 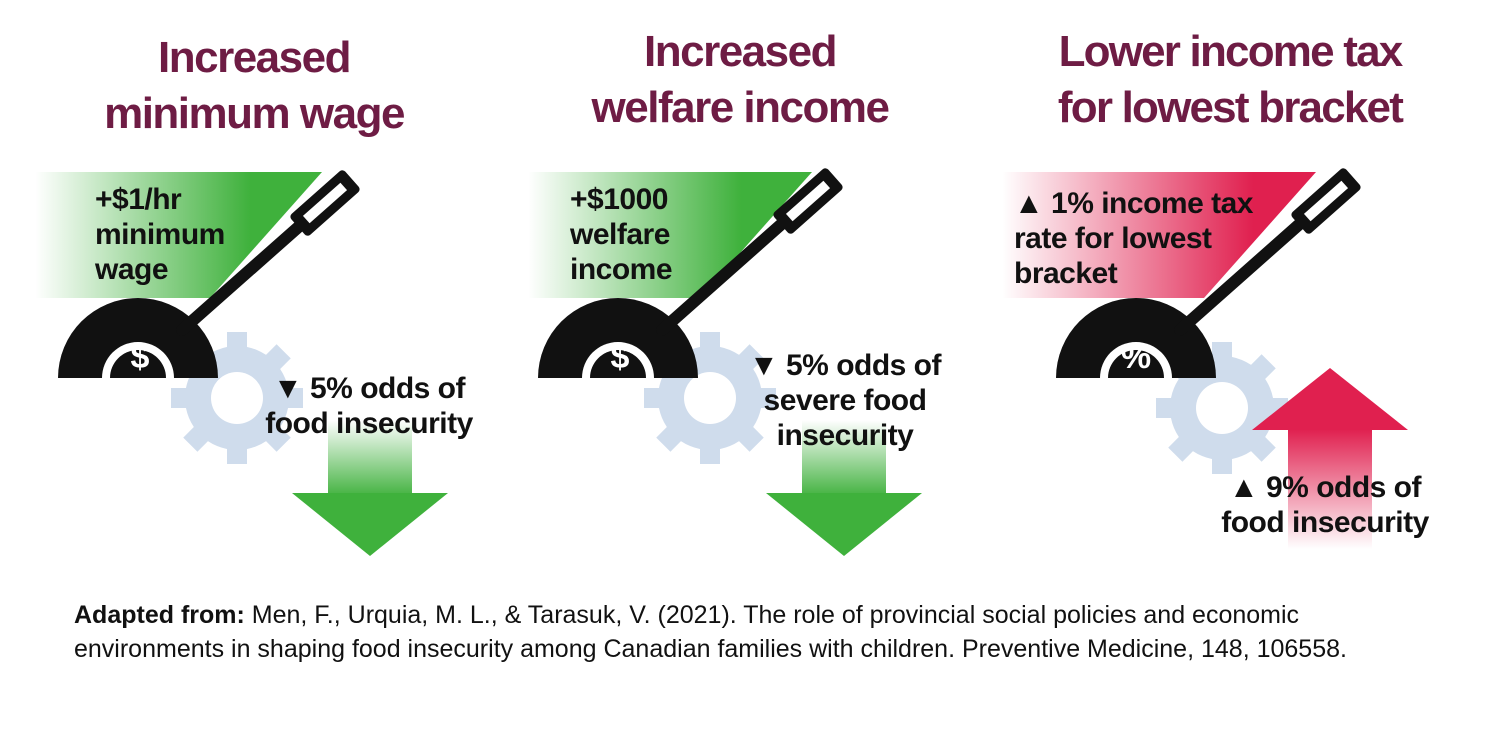 I want to click on lever-label-line: wage, so click(x=132, y=269).